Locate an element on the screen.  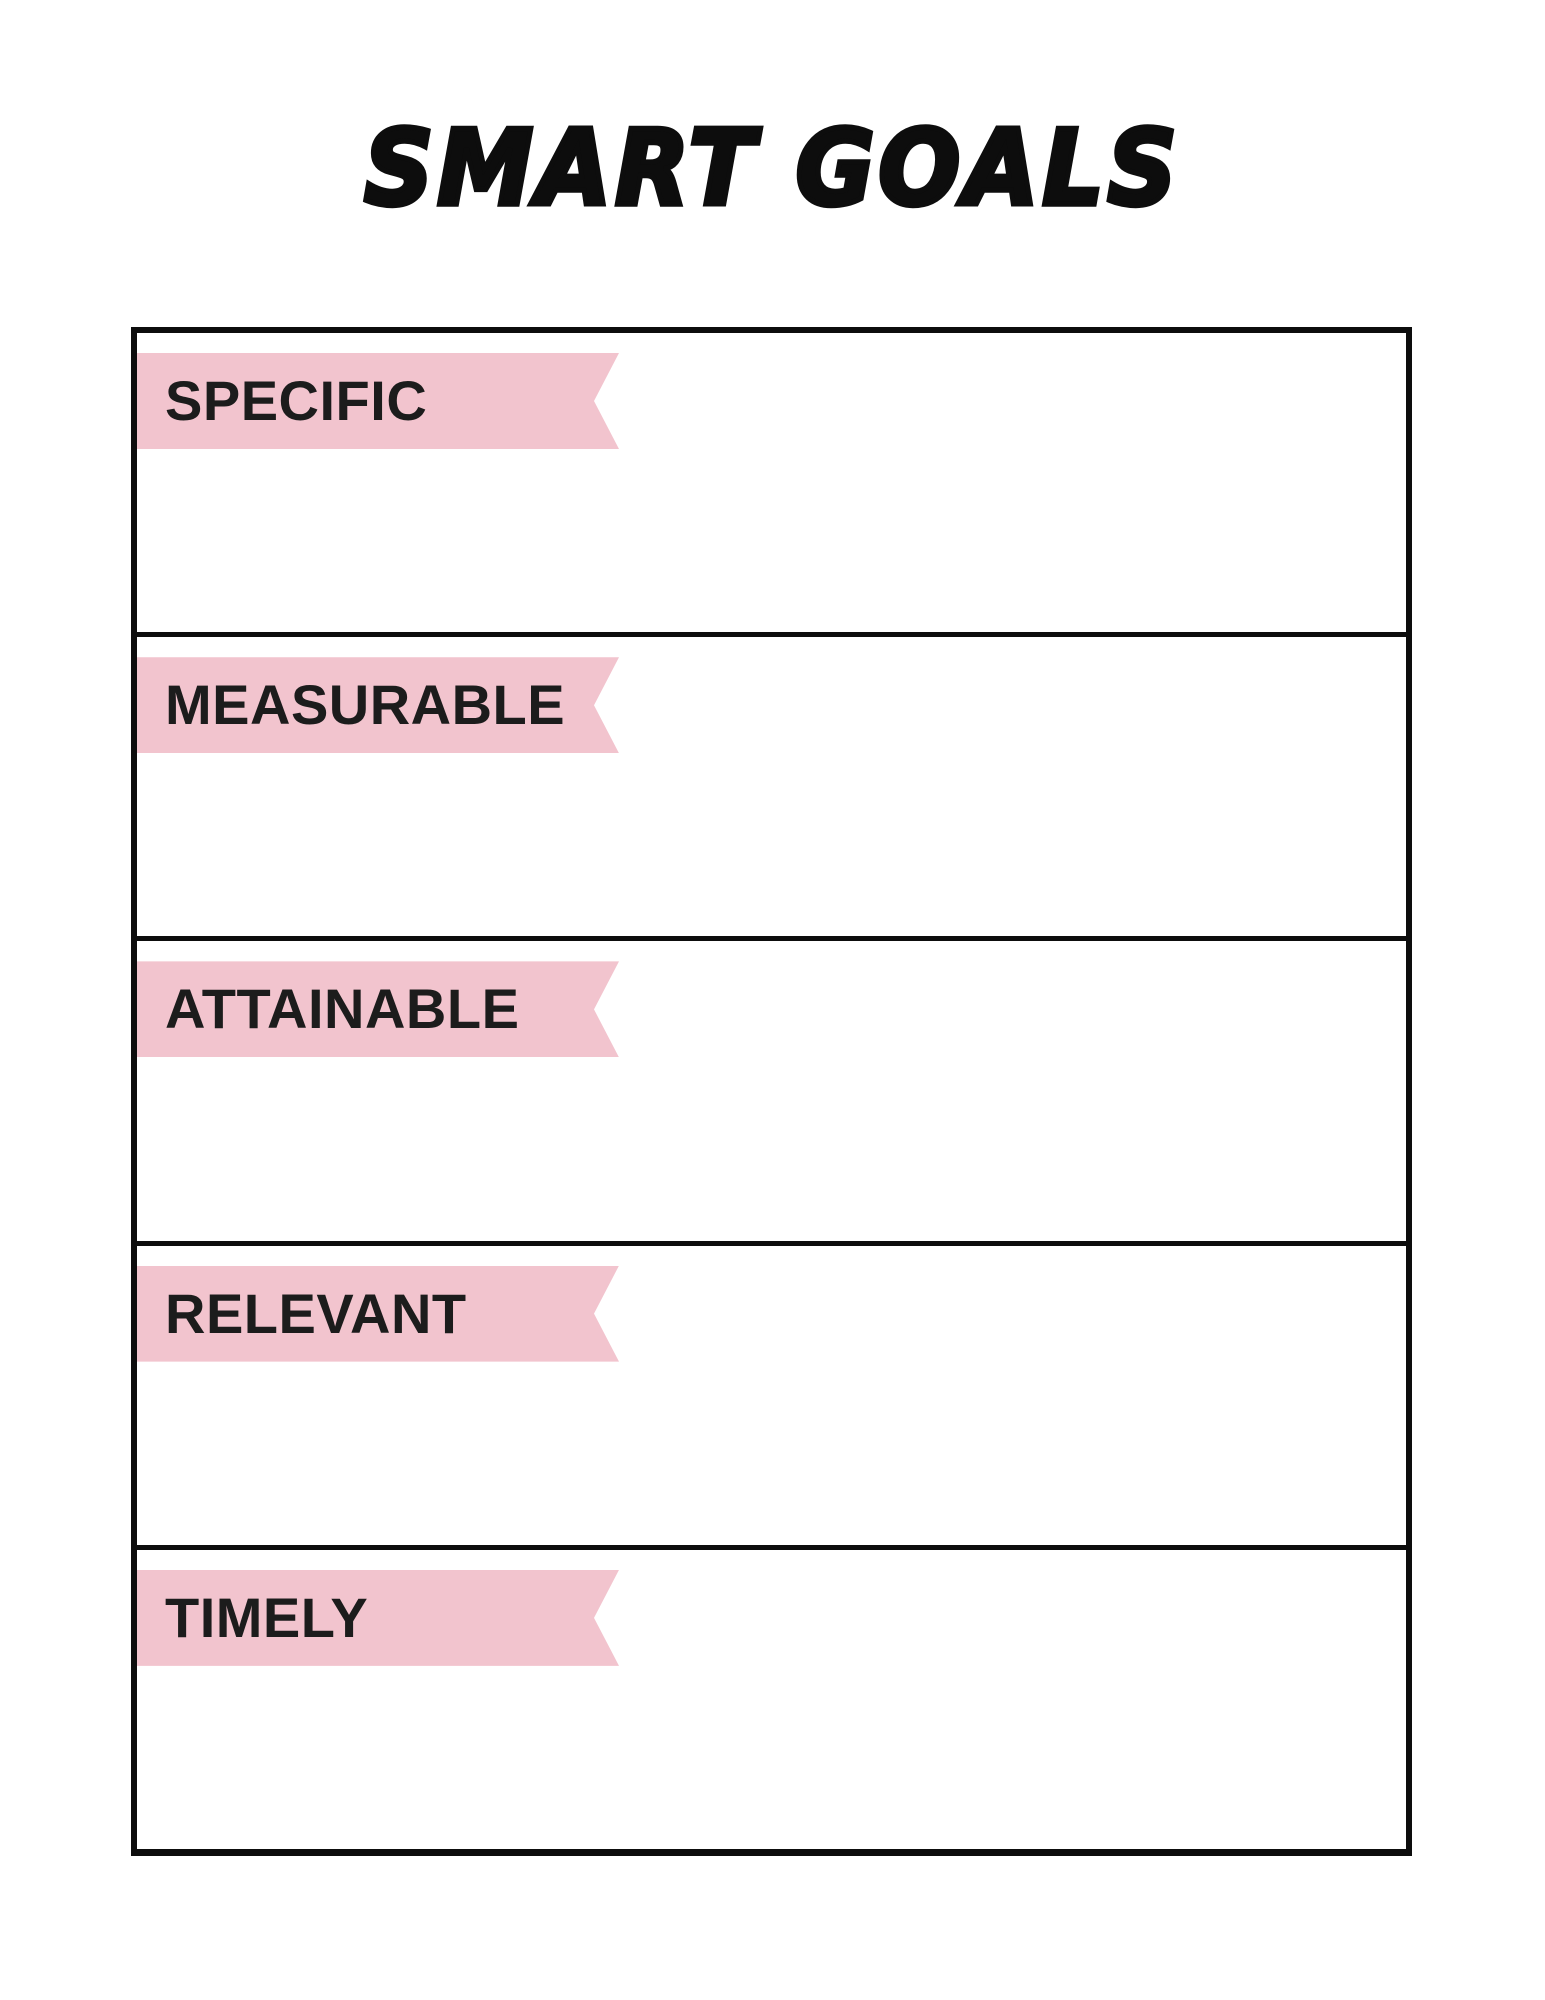
table-row-timely: TIMELY is located at coordinates (771, 1699).